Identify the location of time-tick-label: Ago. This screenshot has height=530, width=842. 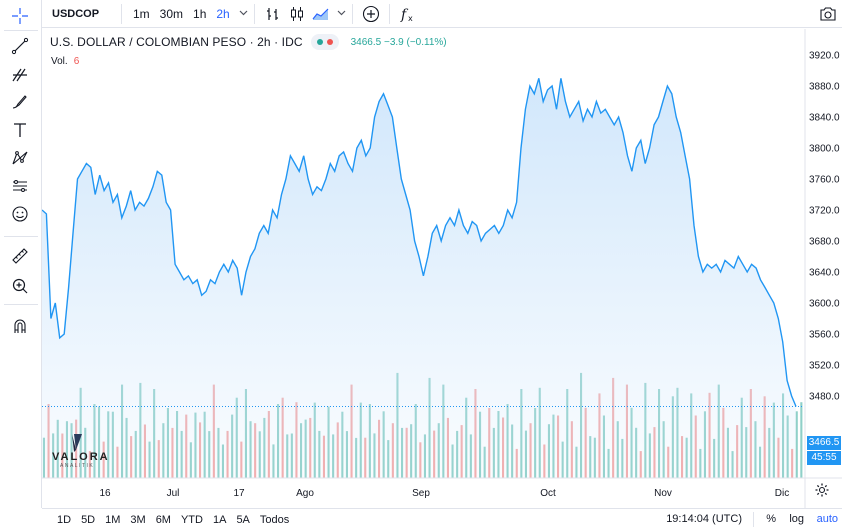
(305, 493).